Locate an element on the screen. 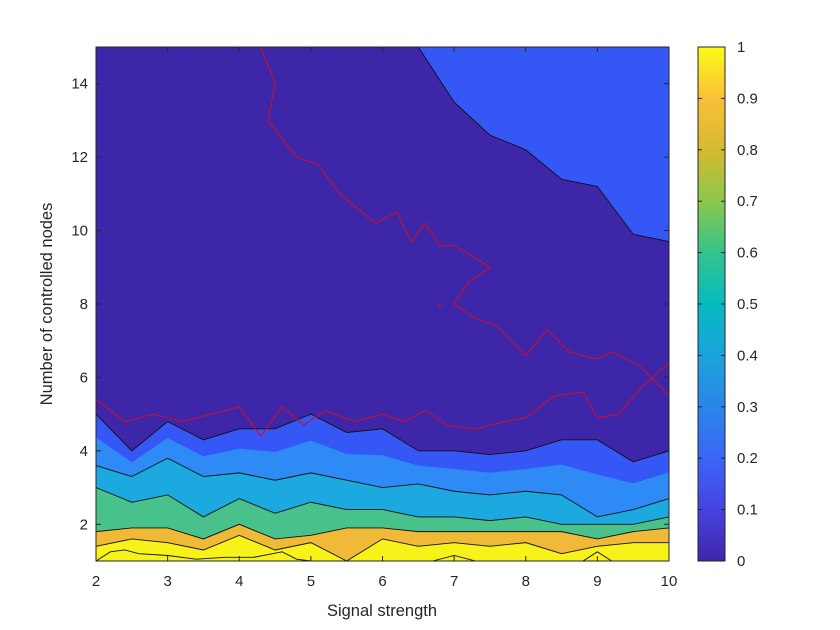  red-contour-marker: + is located at coordinates (440, 305).